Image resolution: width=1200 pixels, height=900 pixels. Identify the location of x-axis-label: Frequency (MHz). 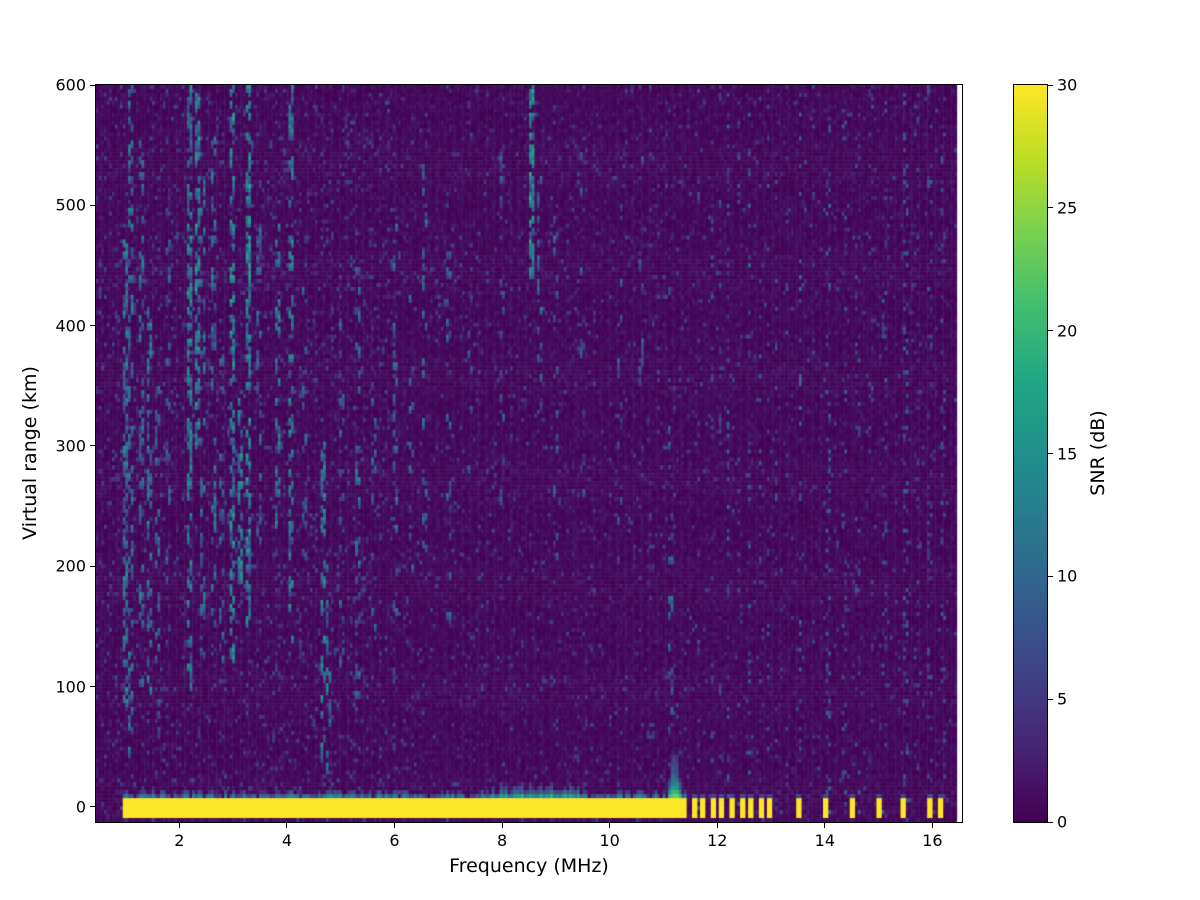
(529, 866).